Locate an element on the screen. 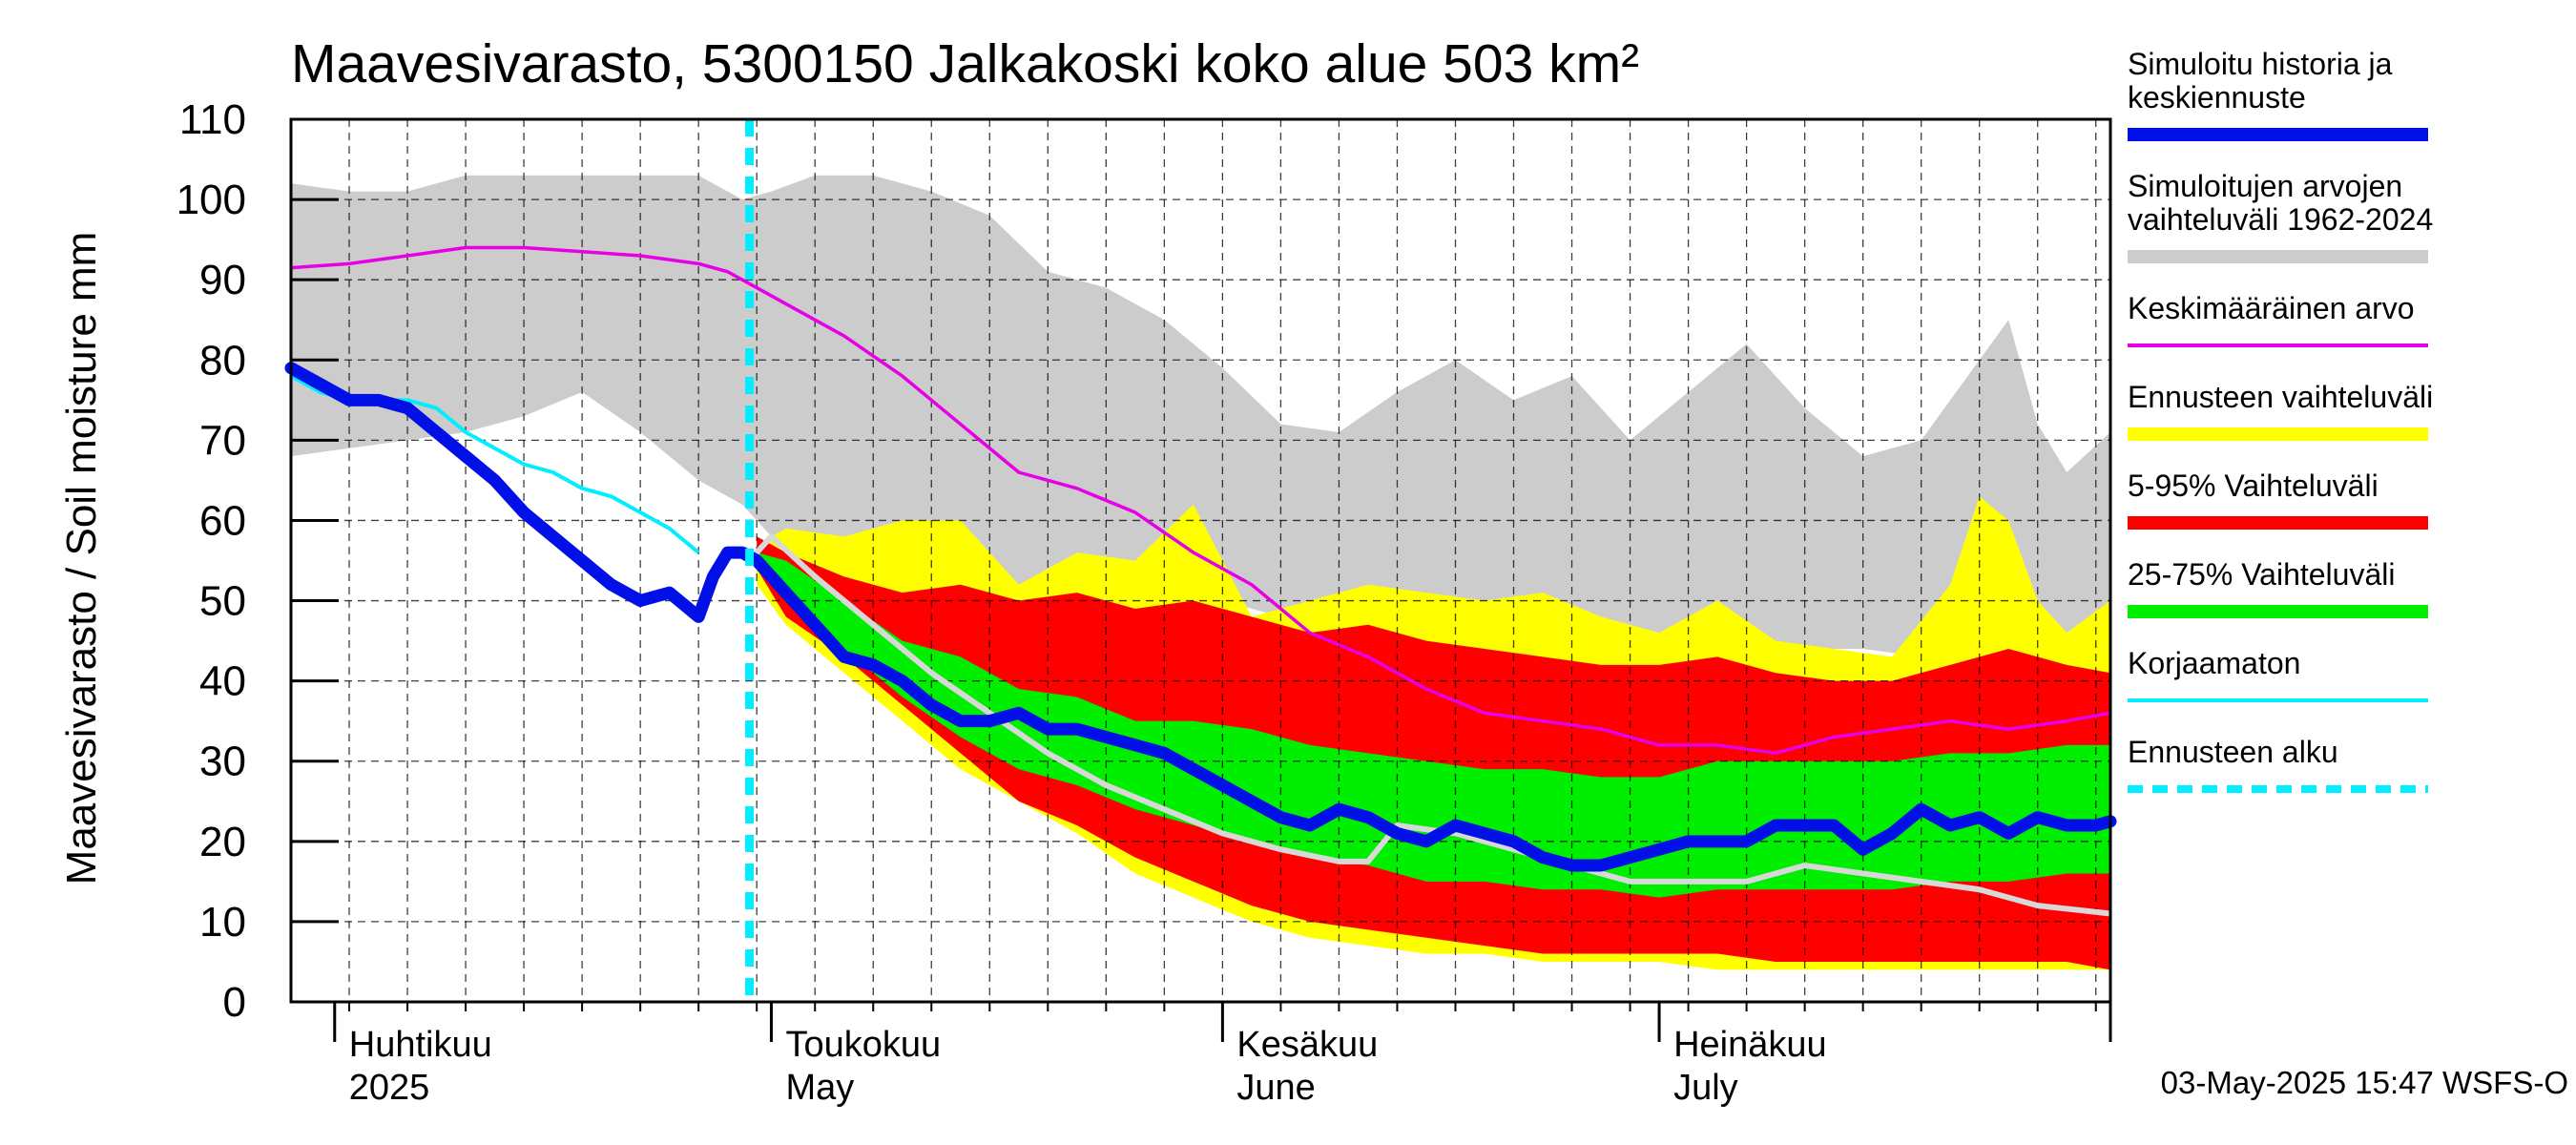 The image size is (2576, 1145). y-tick-label: 30 is located at coordinates (222, 762).